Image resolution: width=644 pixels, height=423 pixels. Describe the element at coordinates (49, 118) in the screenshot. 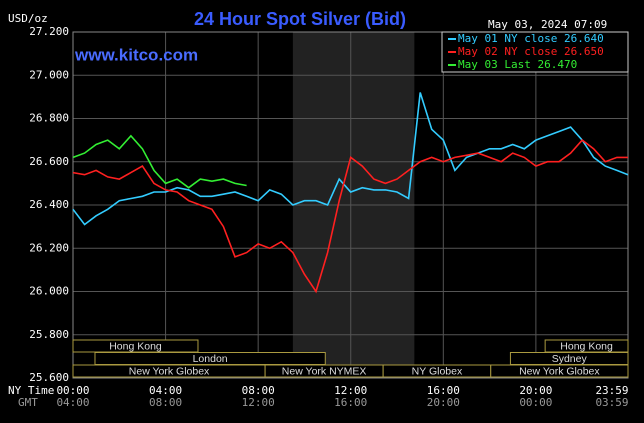

I see `y-tick-label: 26.800` at that location.